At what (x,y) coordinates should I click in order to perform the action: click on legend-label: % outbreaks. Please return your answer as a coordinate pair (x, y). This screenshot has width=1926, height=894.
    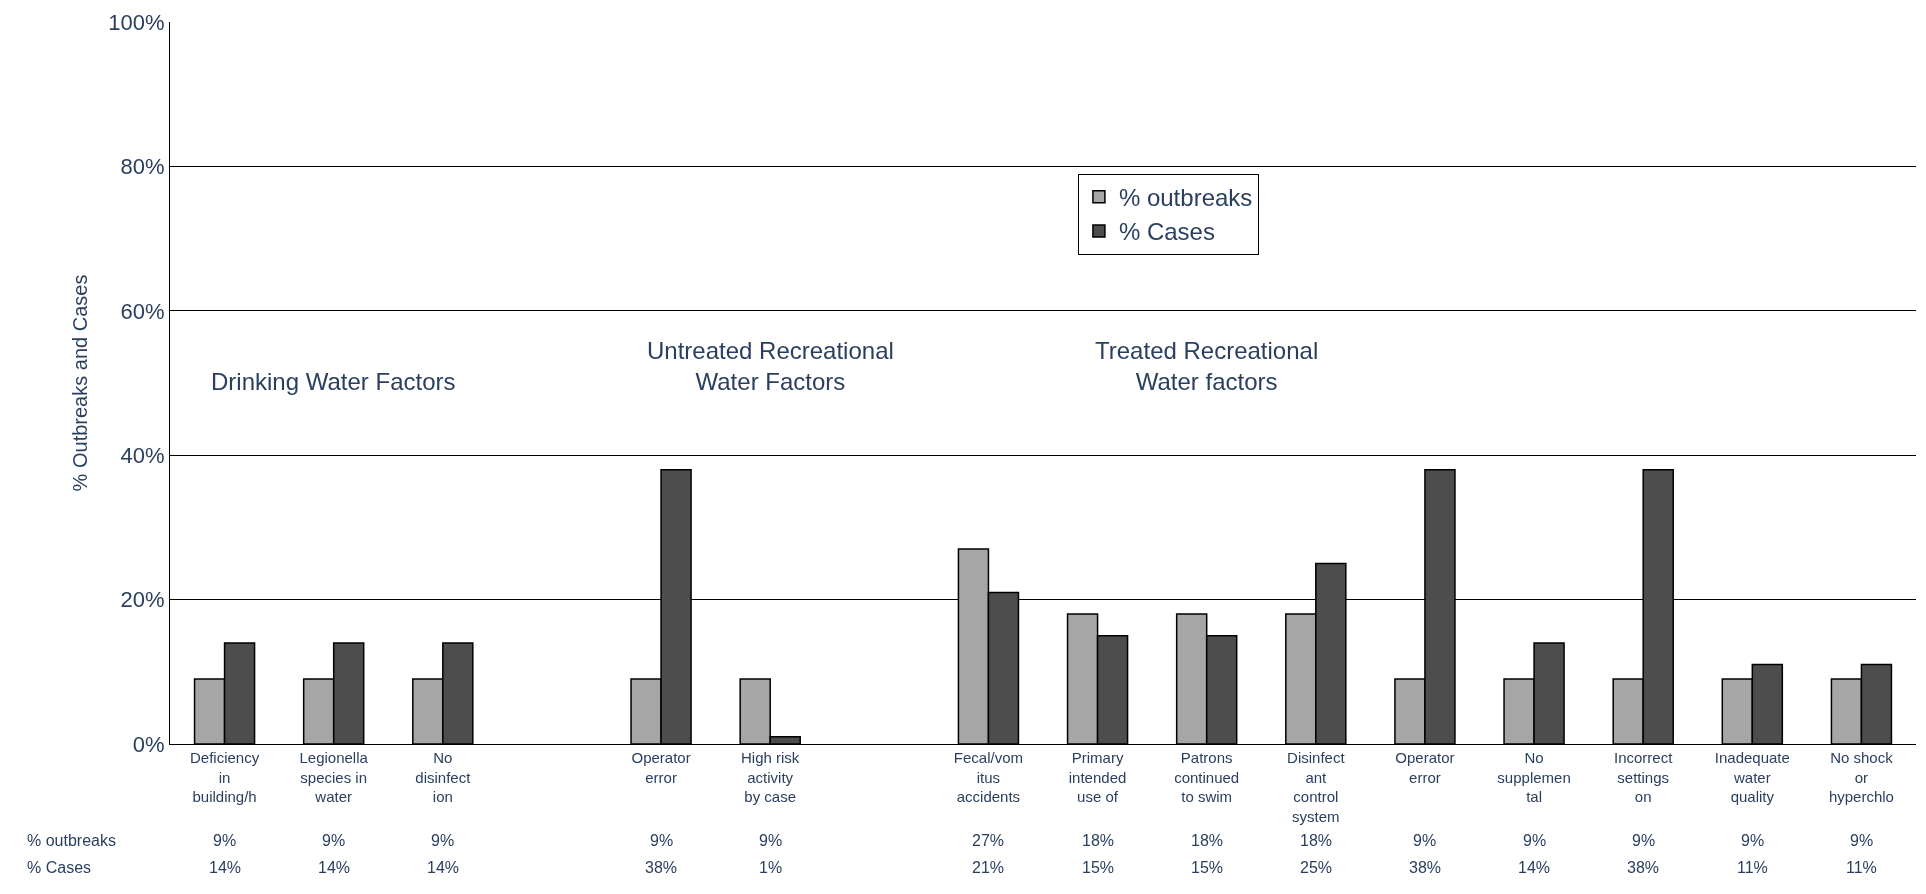
    Looking at the image, I should click on (1185, 198).